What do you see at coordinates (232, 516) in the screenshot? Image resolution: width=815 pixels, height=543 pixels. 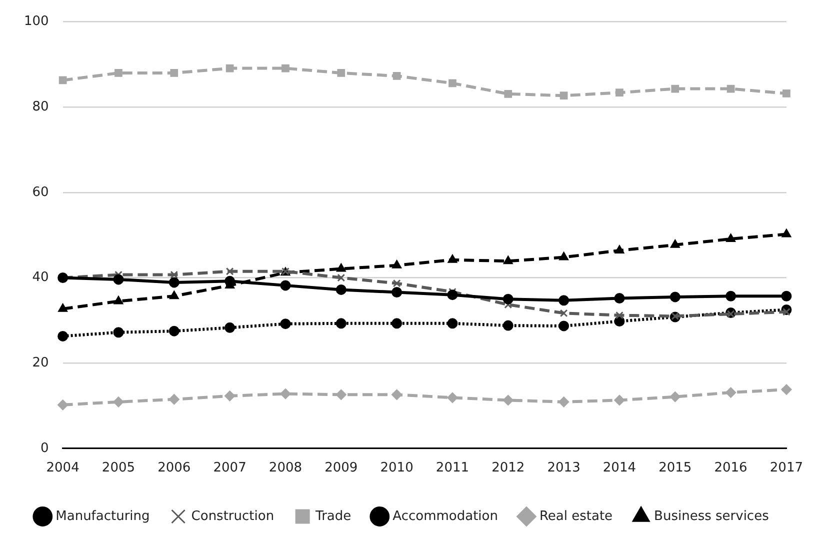 I see `legend-label: Construction` at bounding box center [232, 516].